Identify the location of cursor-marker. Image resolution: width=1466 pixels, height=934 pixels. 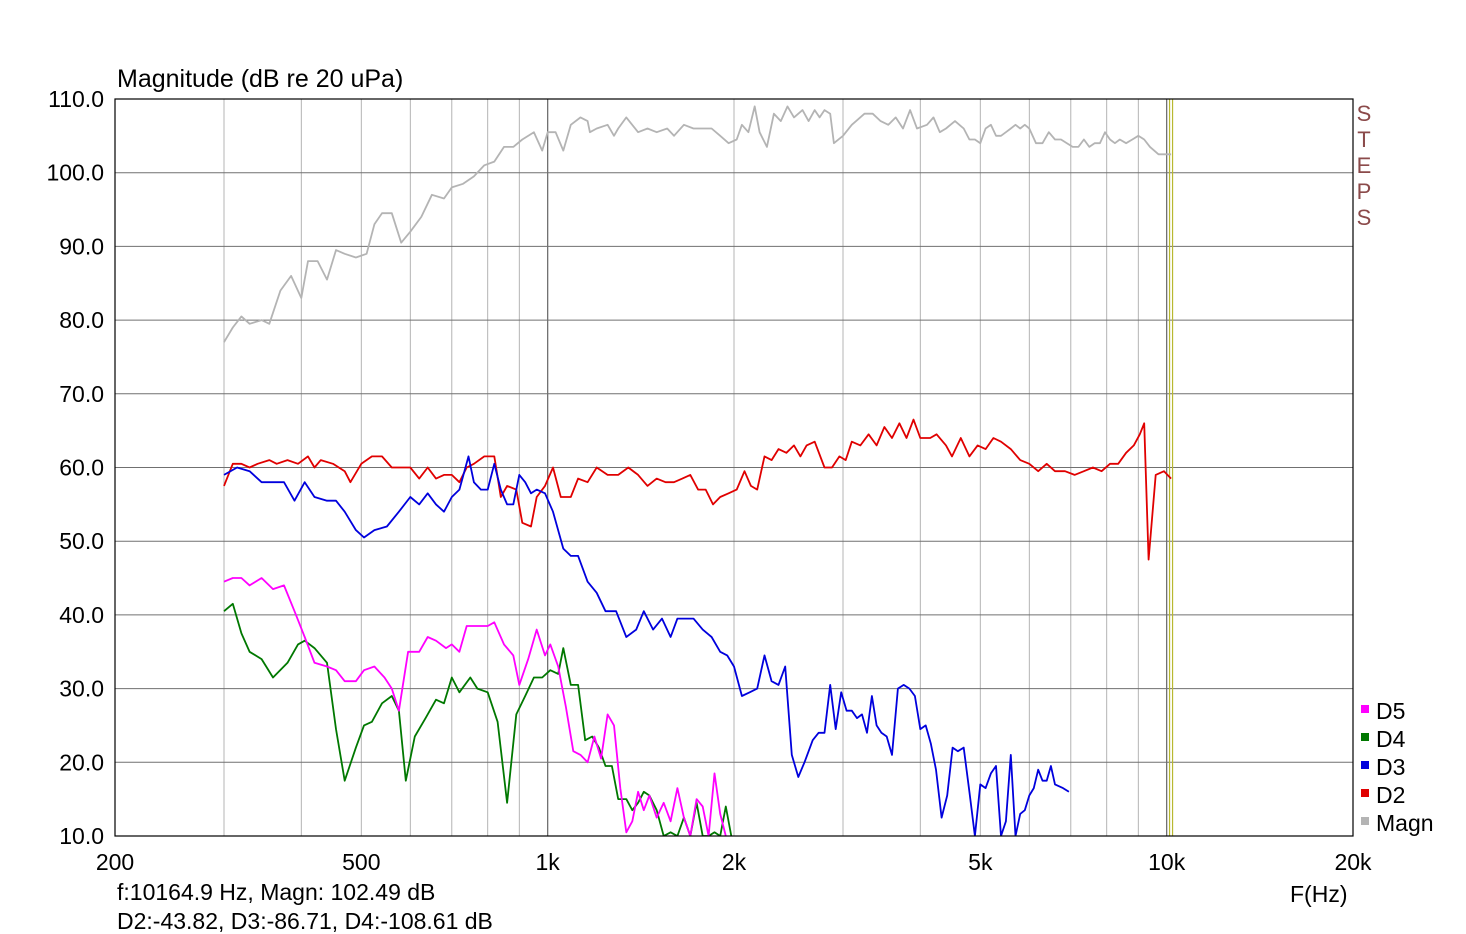
(1171, 467).